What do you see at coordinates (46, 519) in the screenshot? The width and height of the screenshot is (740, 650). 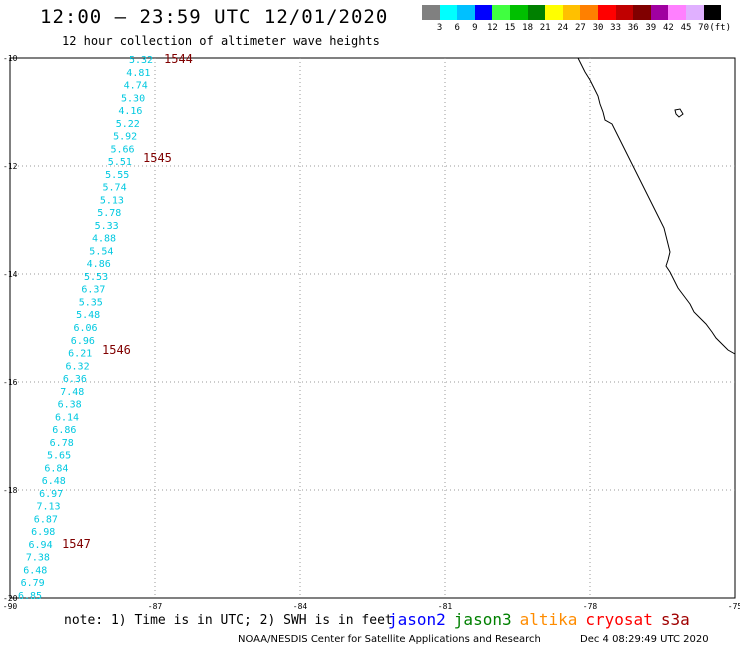 I see `wave-height-value: 6.87` at bounding box center [46, 519].